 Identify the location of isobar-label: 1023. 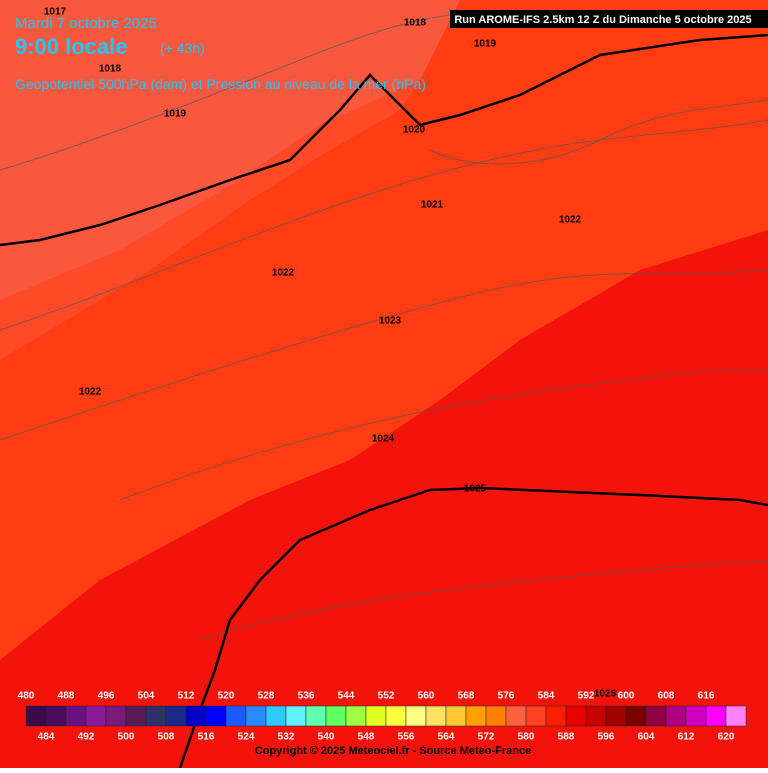
(390, 321).